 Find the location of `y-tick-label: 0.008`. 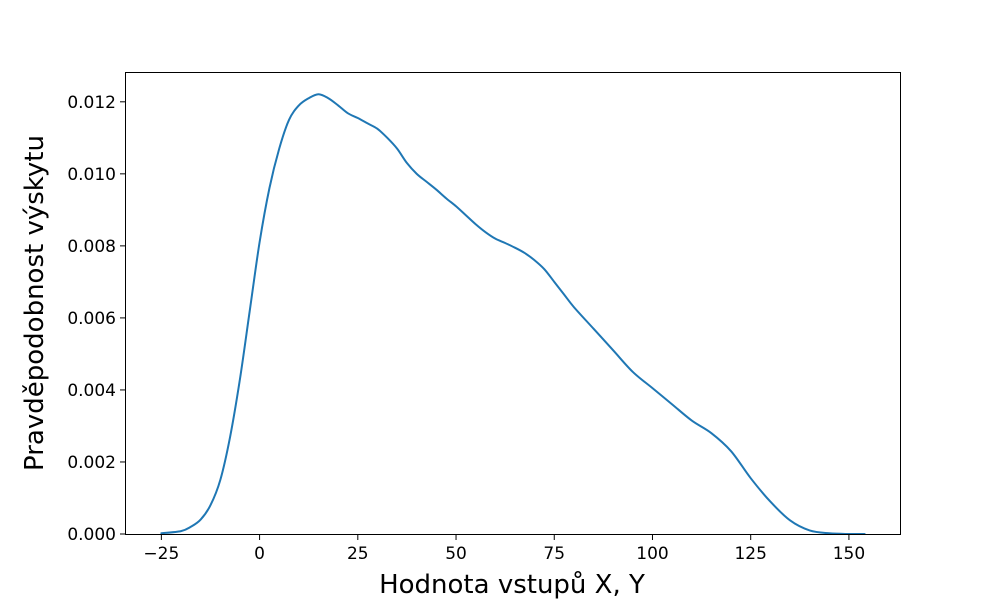

y-tick-label: 0.008 is located at coordinates (91, 247).